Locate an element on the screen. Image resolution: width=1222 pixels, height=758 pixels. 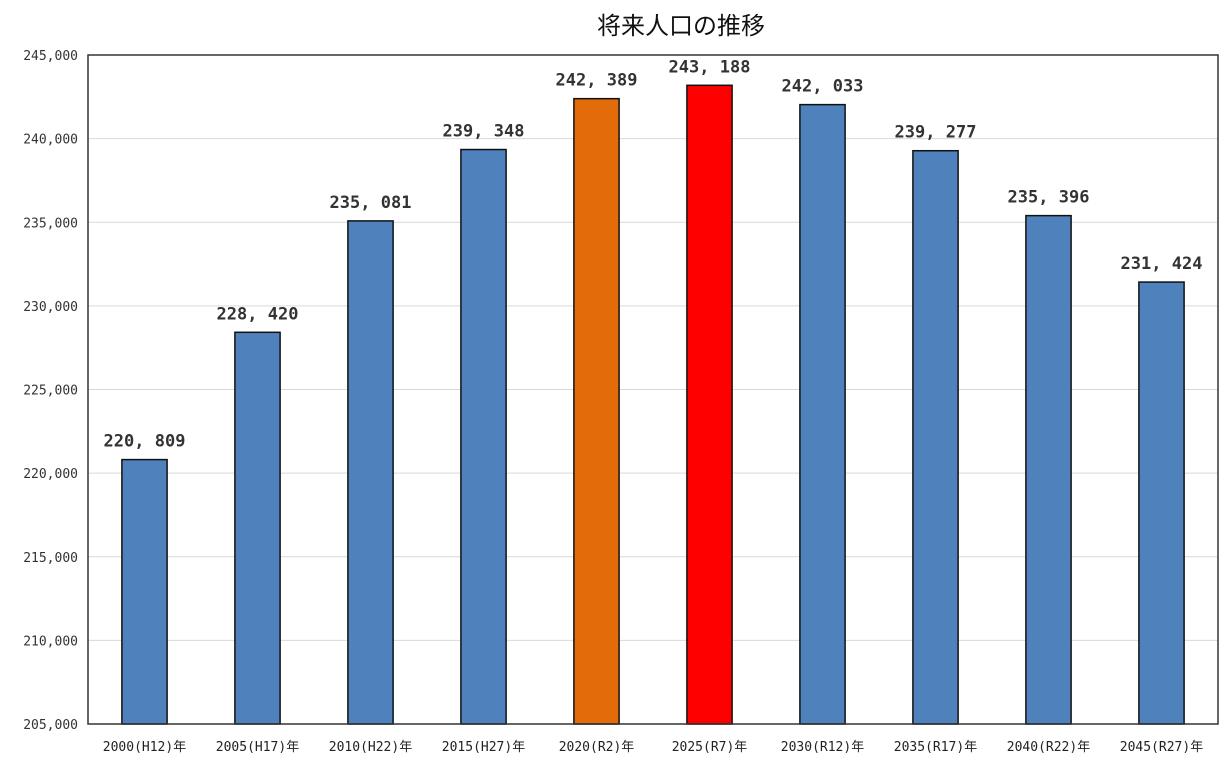
data-label: 242, 033 is located at coordinates (823, 87).